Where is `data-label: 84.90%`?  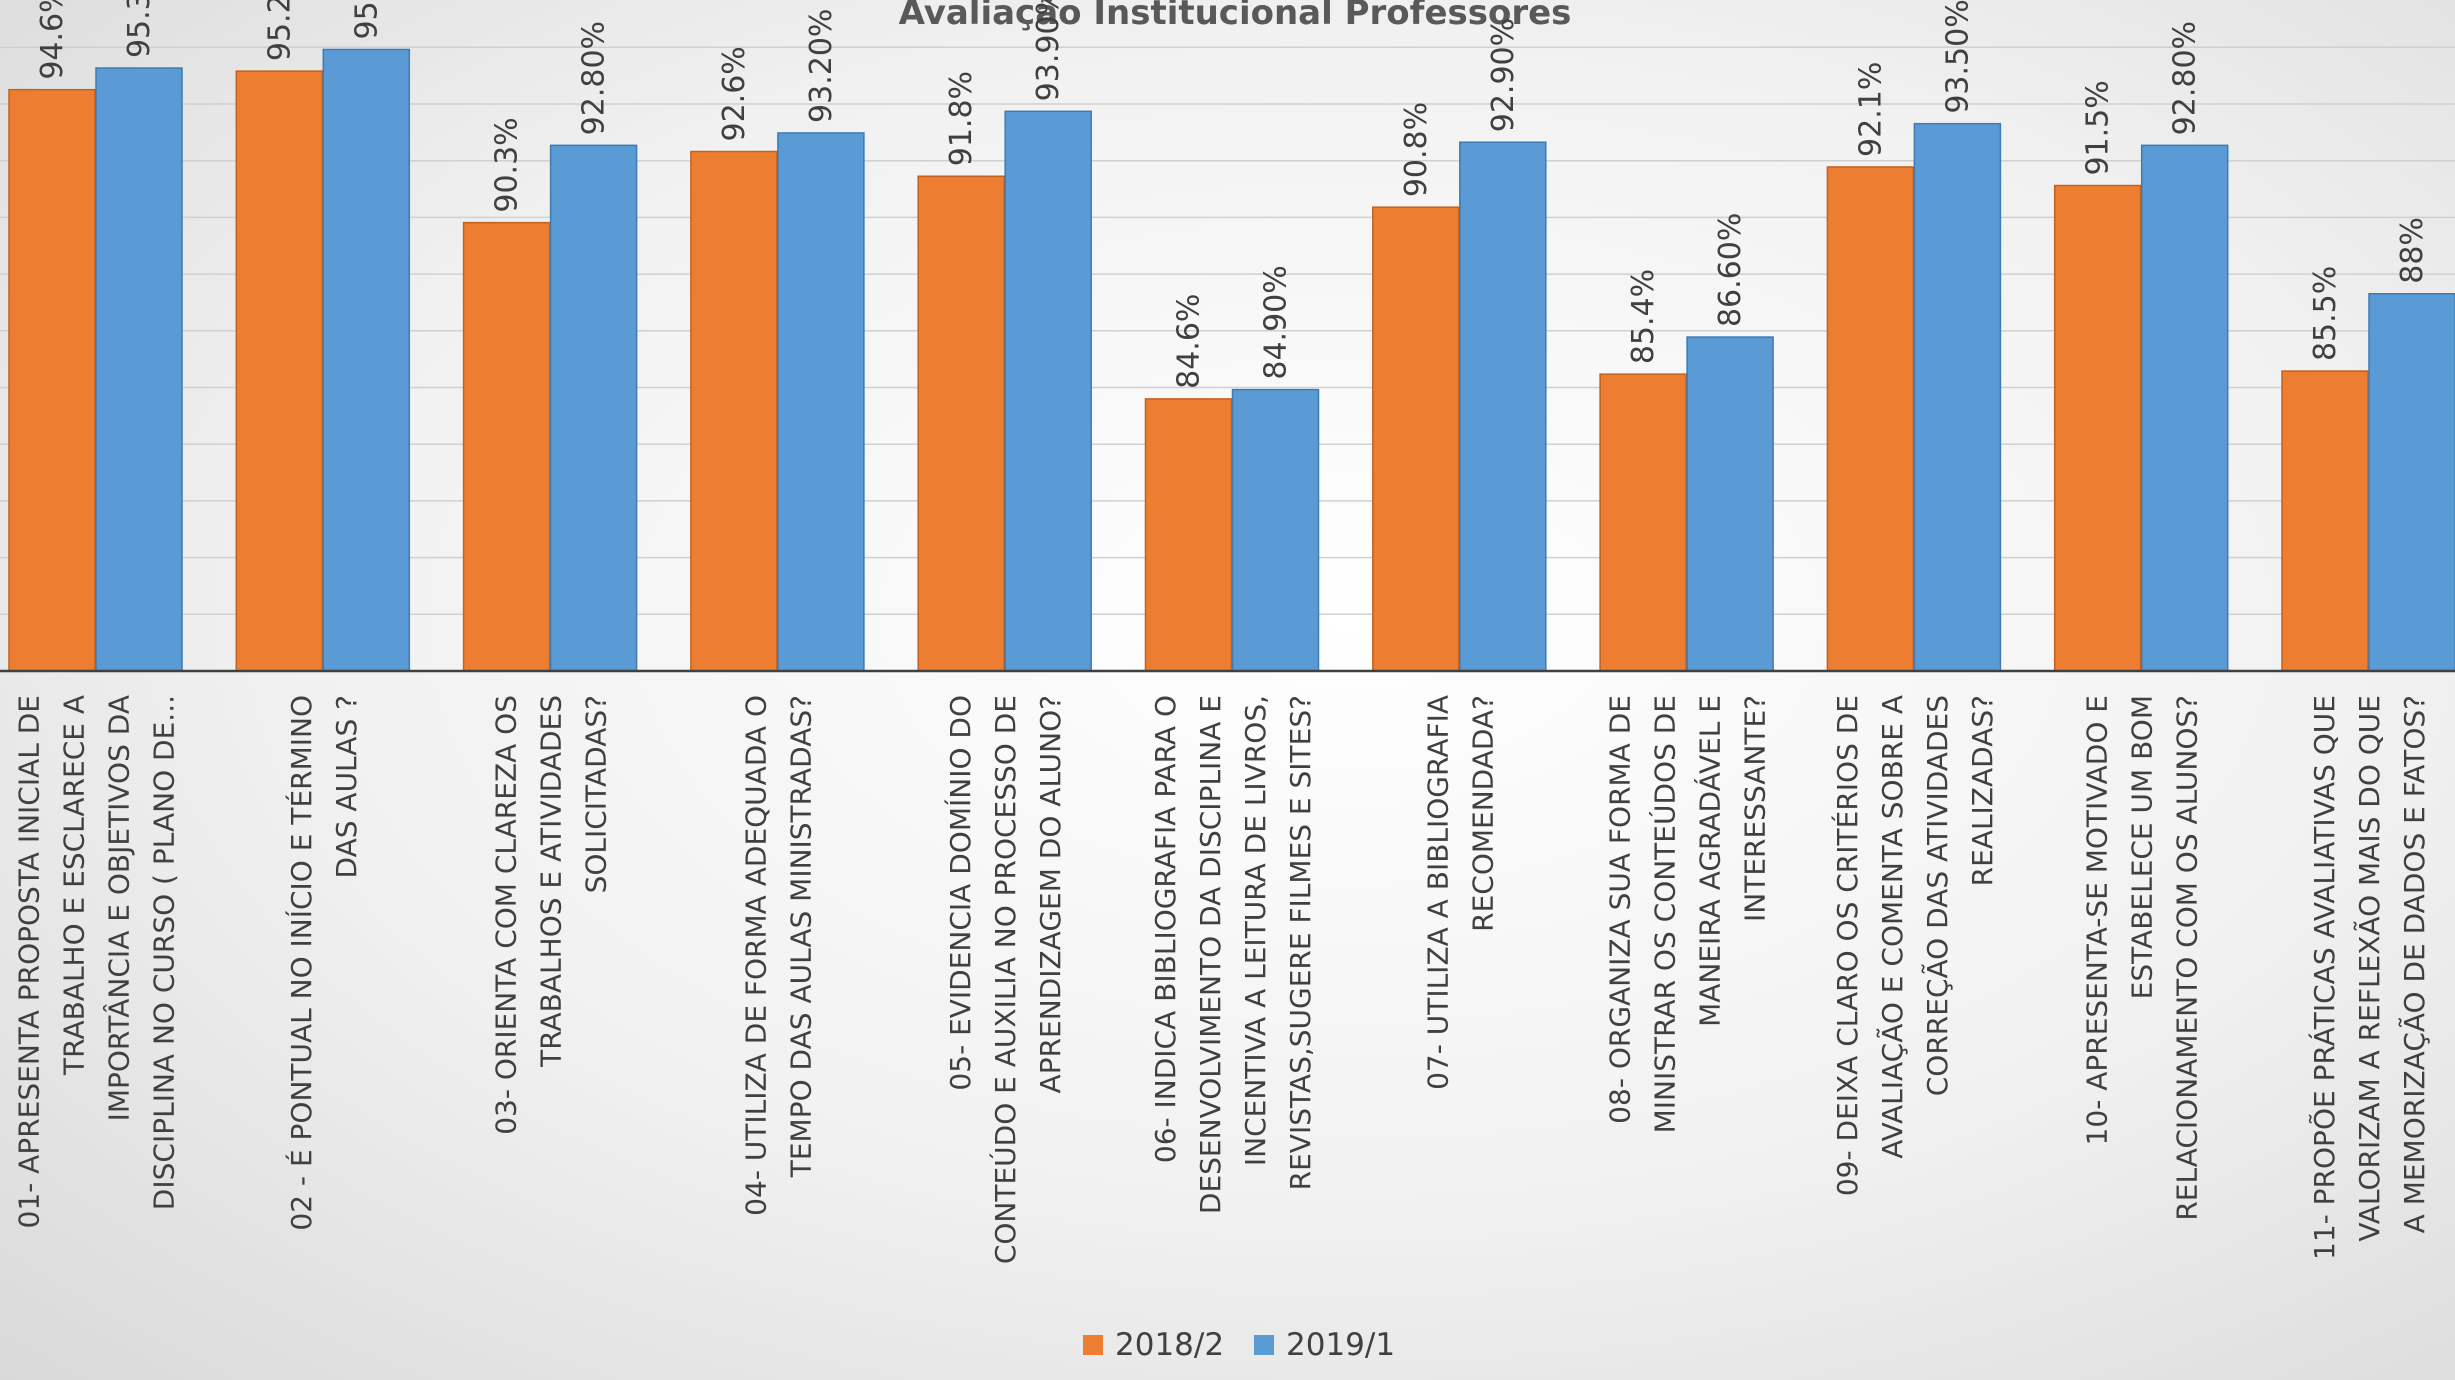 data-label: 84.90% is located at coordinates (1276, 322).